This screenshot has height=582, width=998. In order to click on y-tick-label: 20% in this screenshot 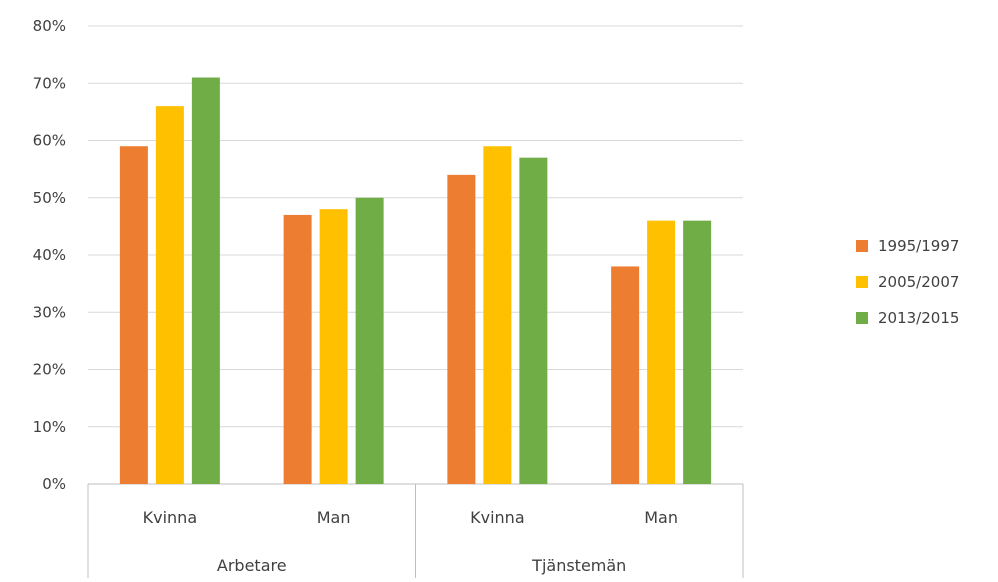, I will do `click(49, 370)`.